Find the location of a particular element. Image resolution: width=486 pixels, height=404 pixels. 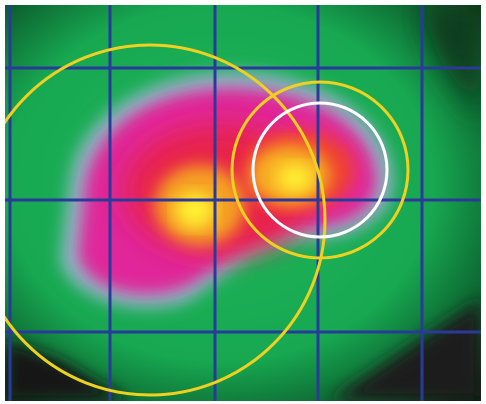

dark-edge is located at coordinates (450, 62).